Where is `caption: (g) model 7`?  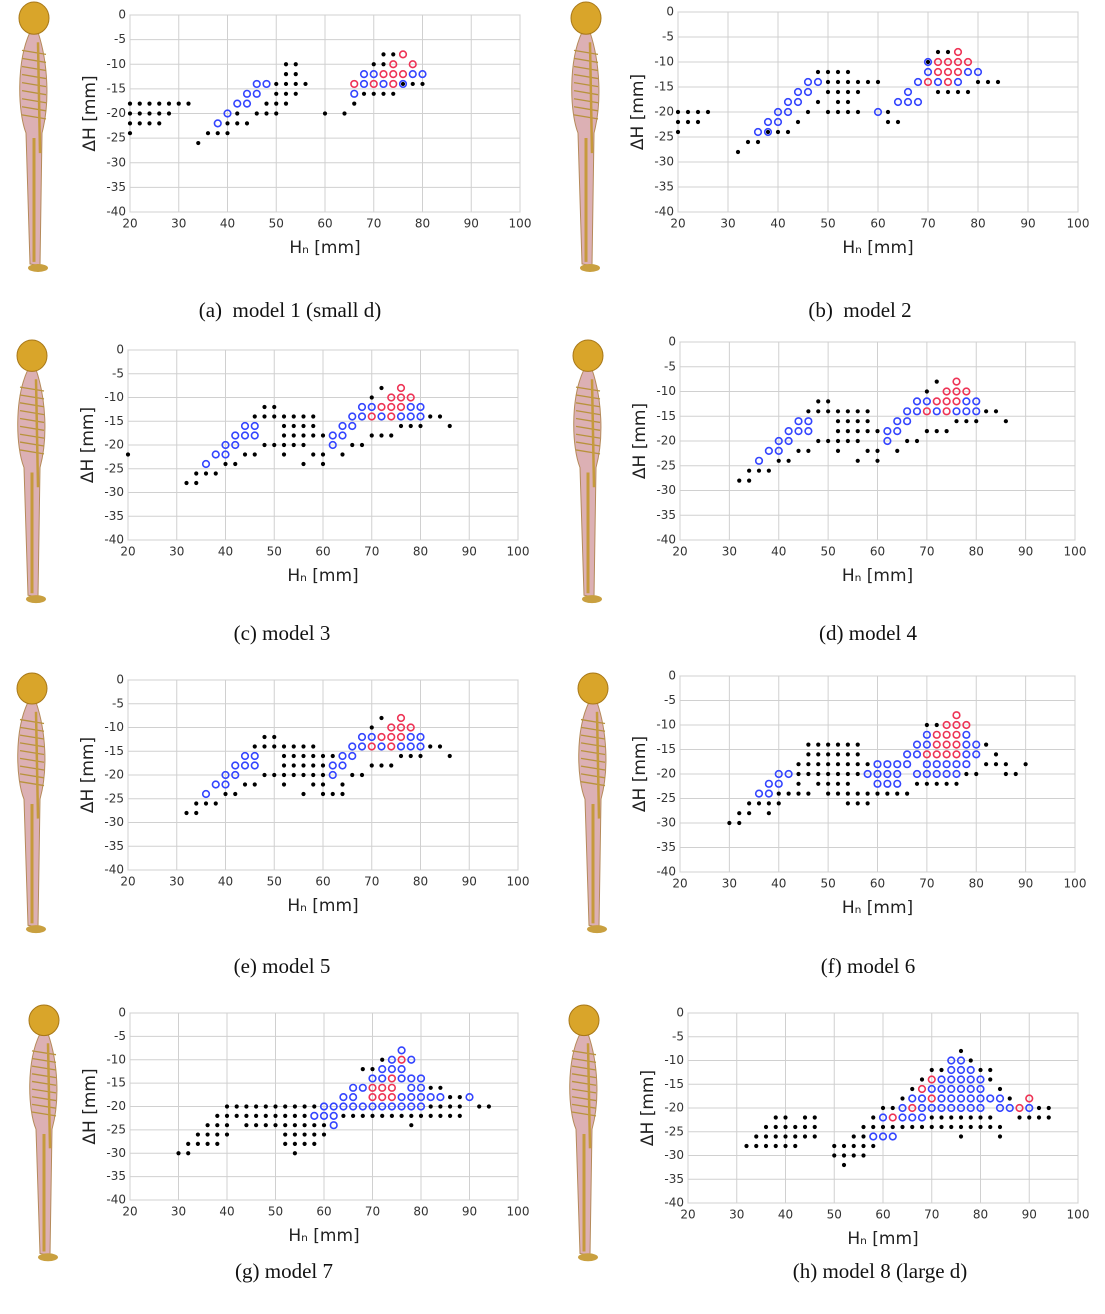
caption: (g) model 7 is located at coordinates (284, 1271).